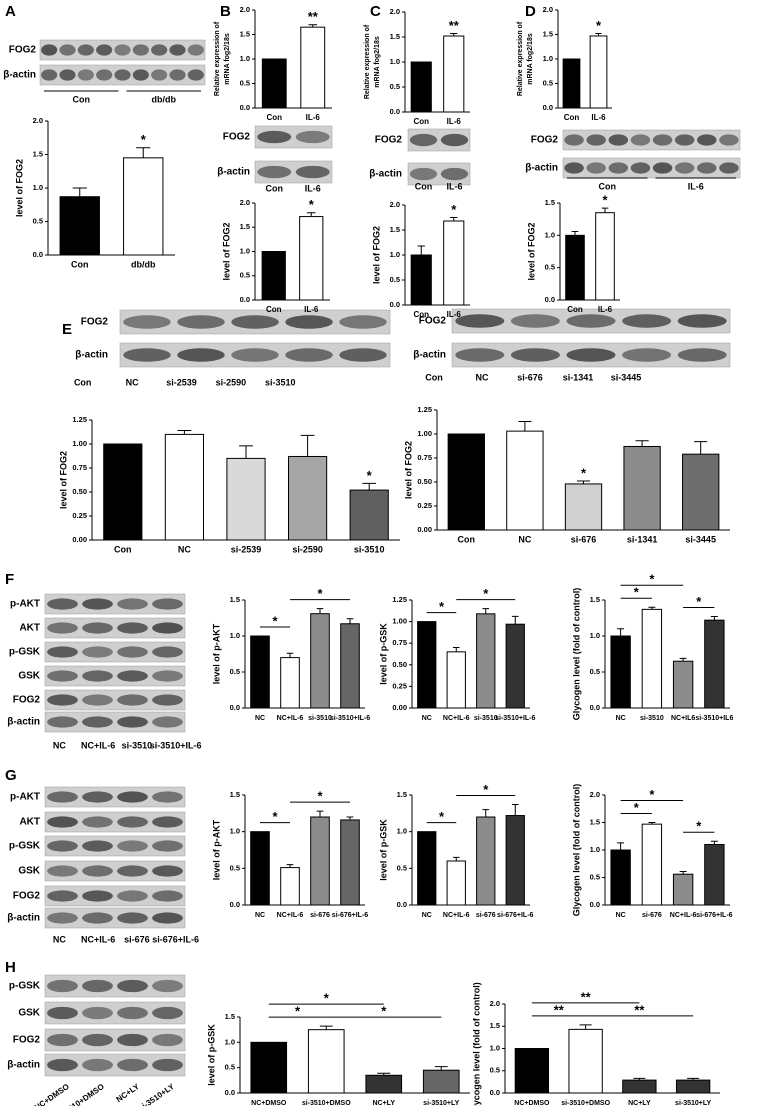 This screenshot has width=764, height=1106. What do you see at coordinates (128, 1093) in the screenshot?
I see `blot-lane-label: NC+LY` at bounding box center [128, 1093].